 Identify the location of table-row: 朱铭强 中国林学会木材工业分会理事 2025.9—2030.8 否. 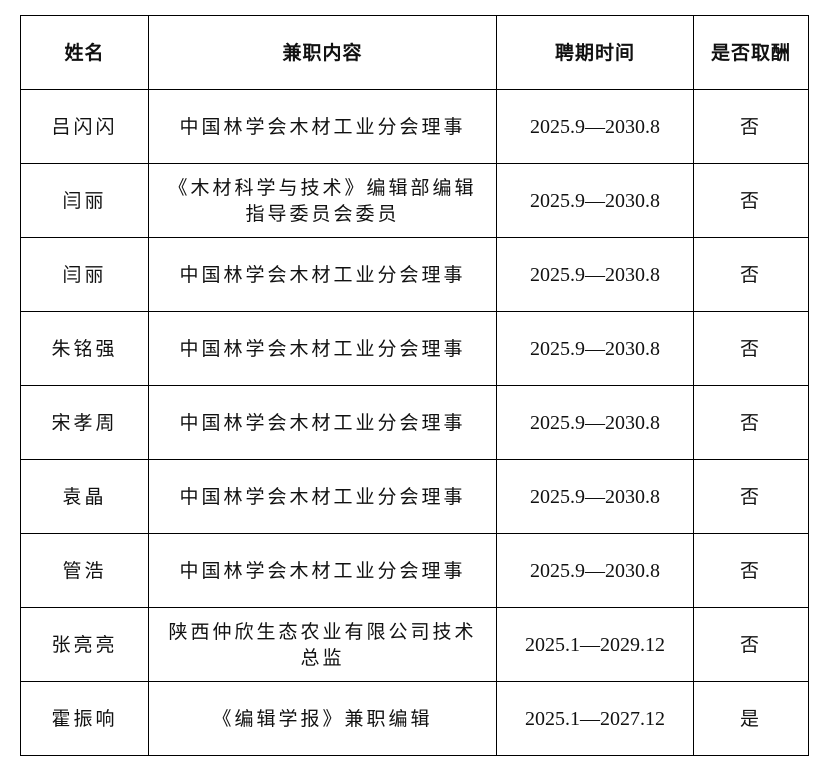
(414, 348).